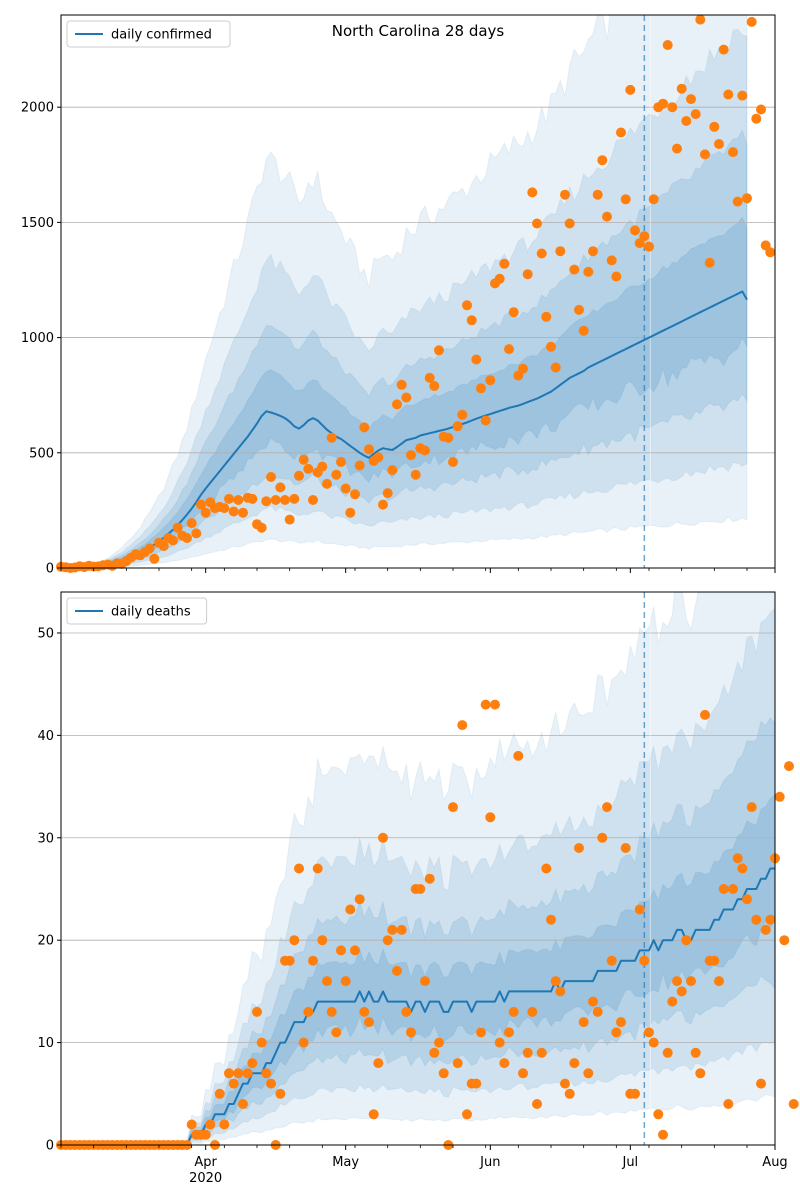 This screenshot has height=1200, width=800. Describe the element at coordinates (37, 108) in the screenshot. I see `y-tick-label: 2000` at that location.